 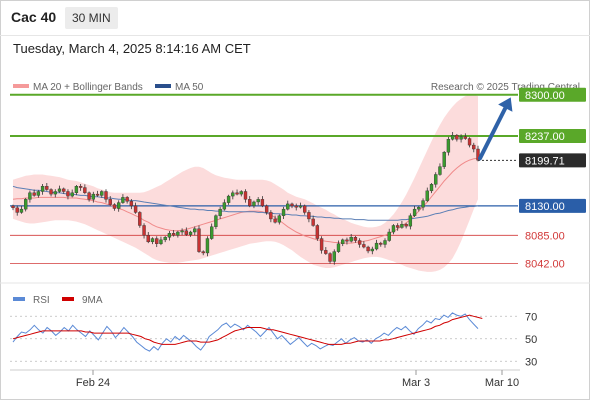 I want to click on ma50-legend-label: MA 50, so click(x=189, y=87).